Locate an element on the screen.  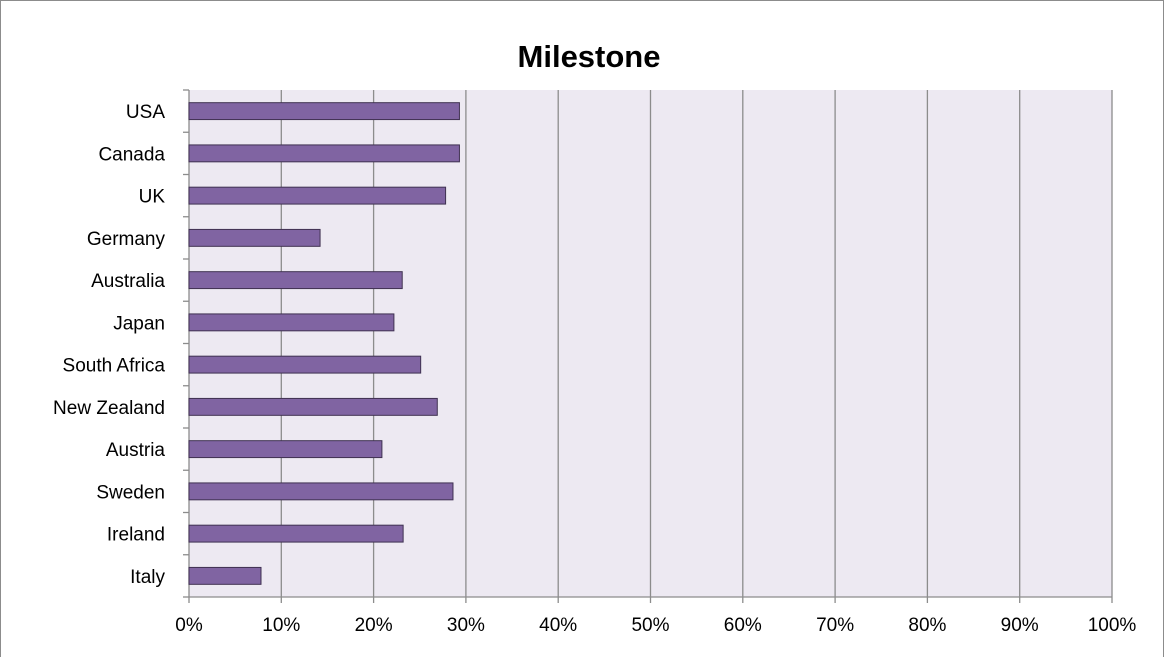
category-label: Australia is located at coordinates (128, 281).